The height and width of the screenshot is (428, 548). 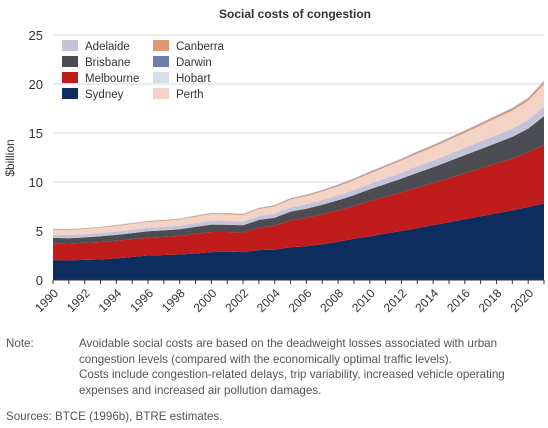 I want to click on x-tick-label: 1990, so click(x=46, y=300).